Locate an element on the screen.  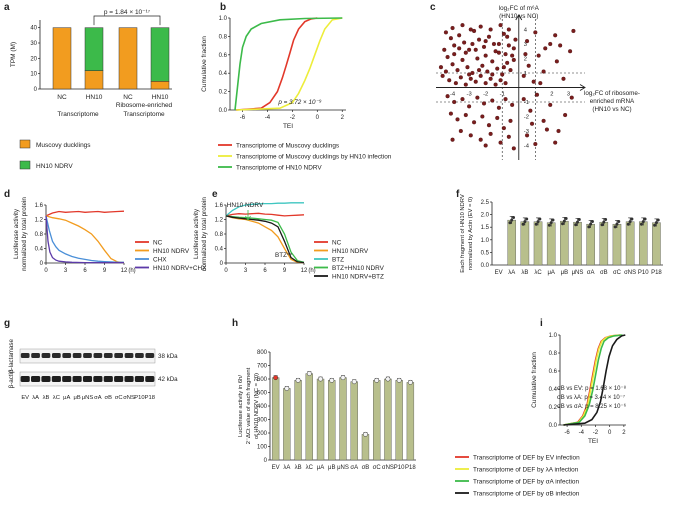
h-ytick-label: 300 is located at coordinates (262, 421).